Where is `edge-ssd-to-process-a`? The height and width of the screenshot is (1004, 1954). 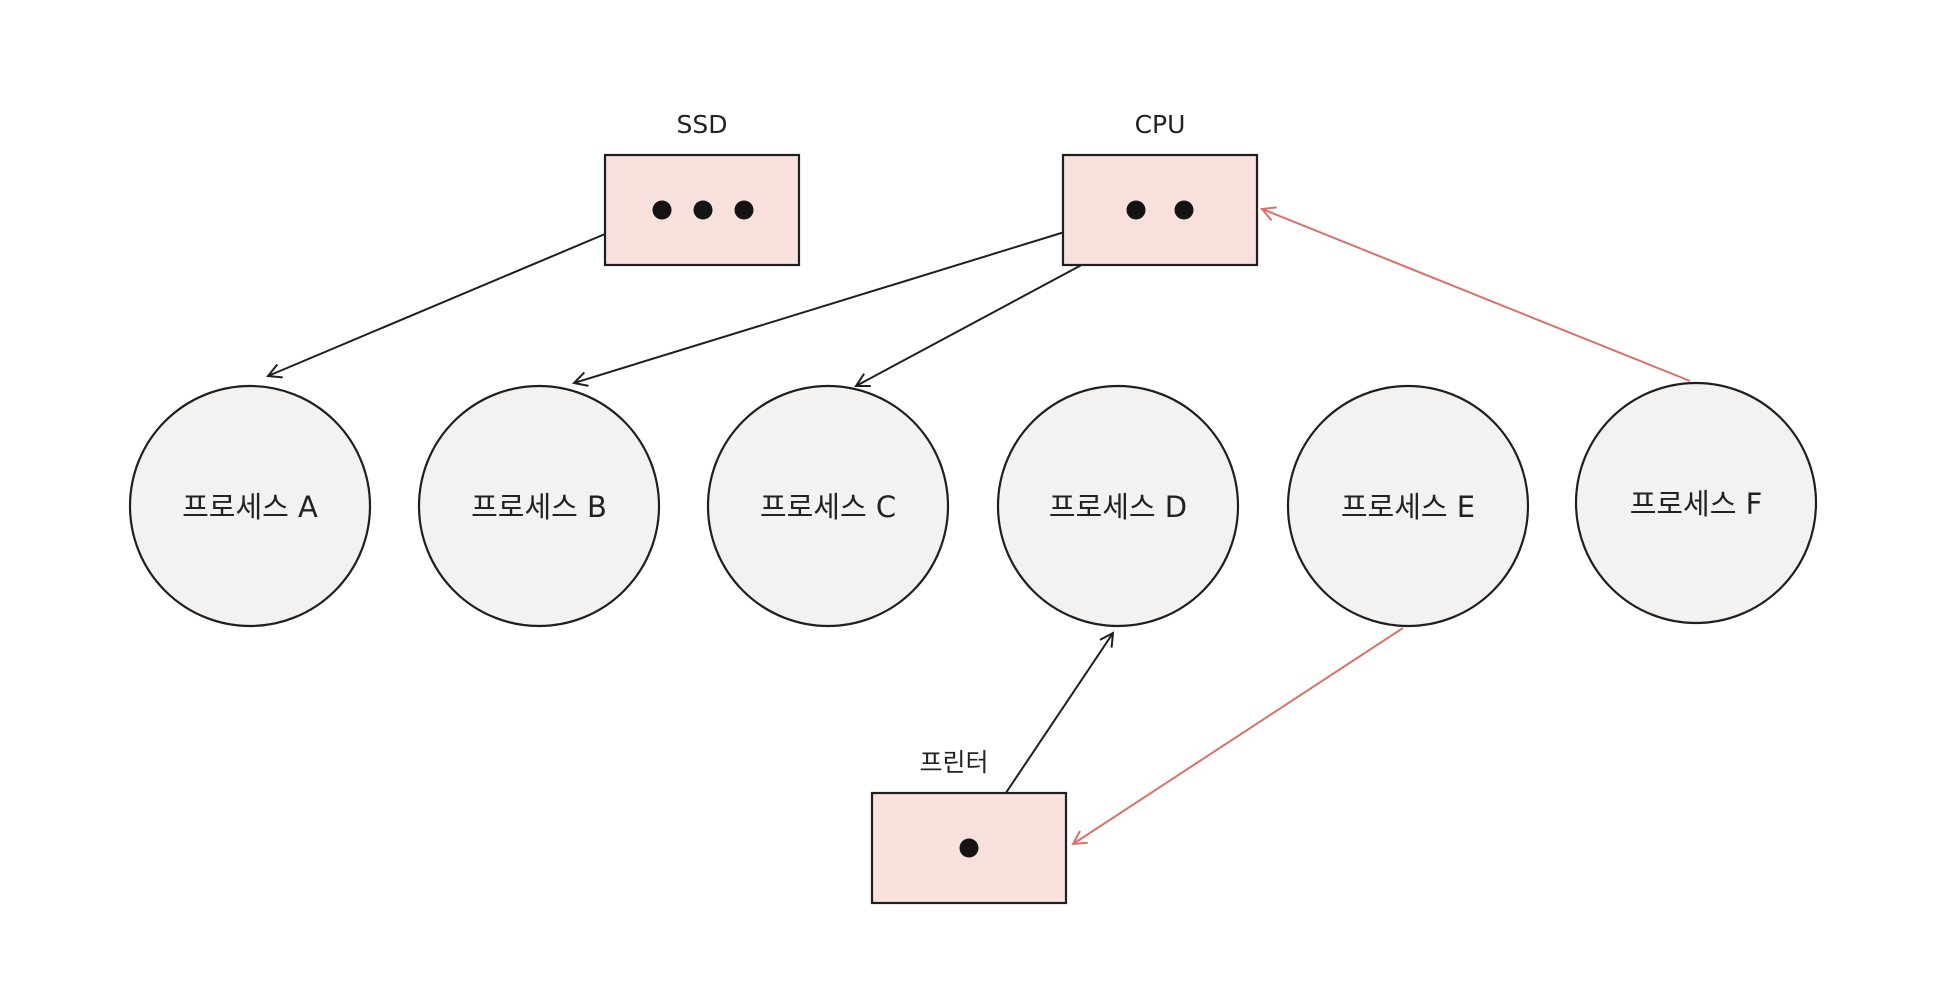
edge-ssd-to-process-a is located at coordinates (465, 292).